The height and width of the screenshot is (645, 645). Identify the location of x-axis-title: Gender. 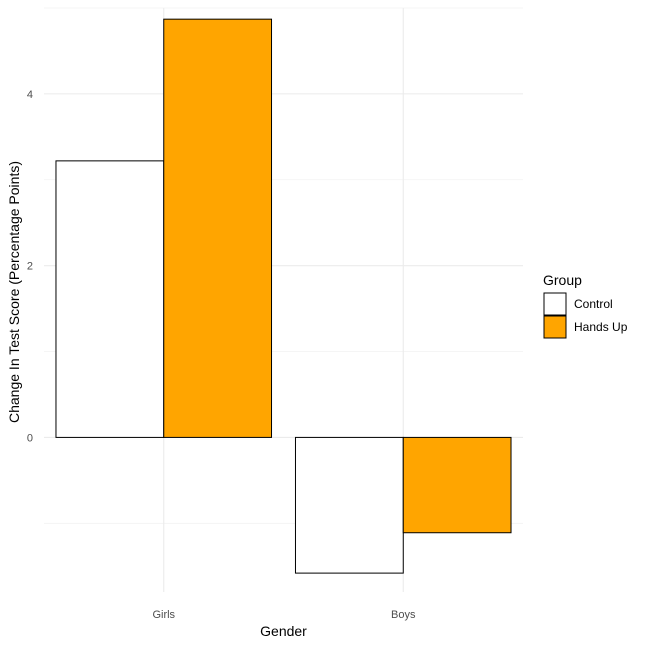
(283, 631).